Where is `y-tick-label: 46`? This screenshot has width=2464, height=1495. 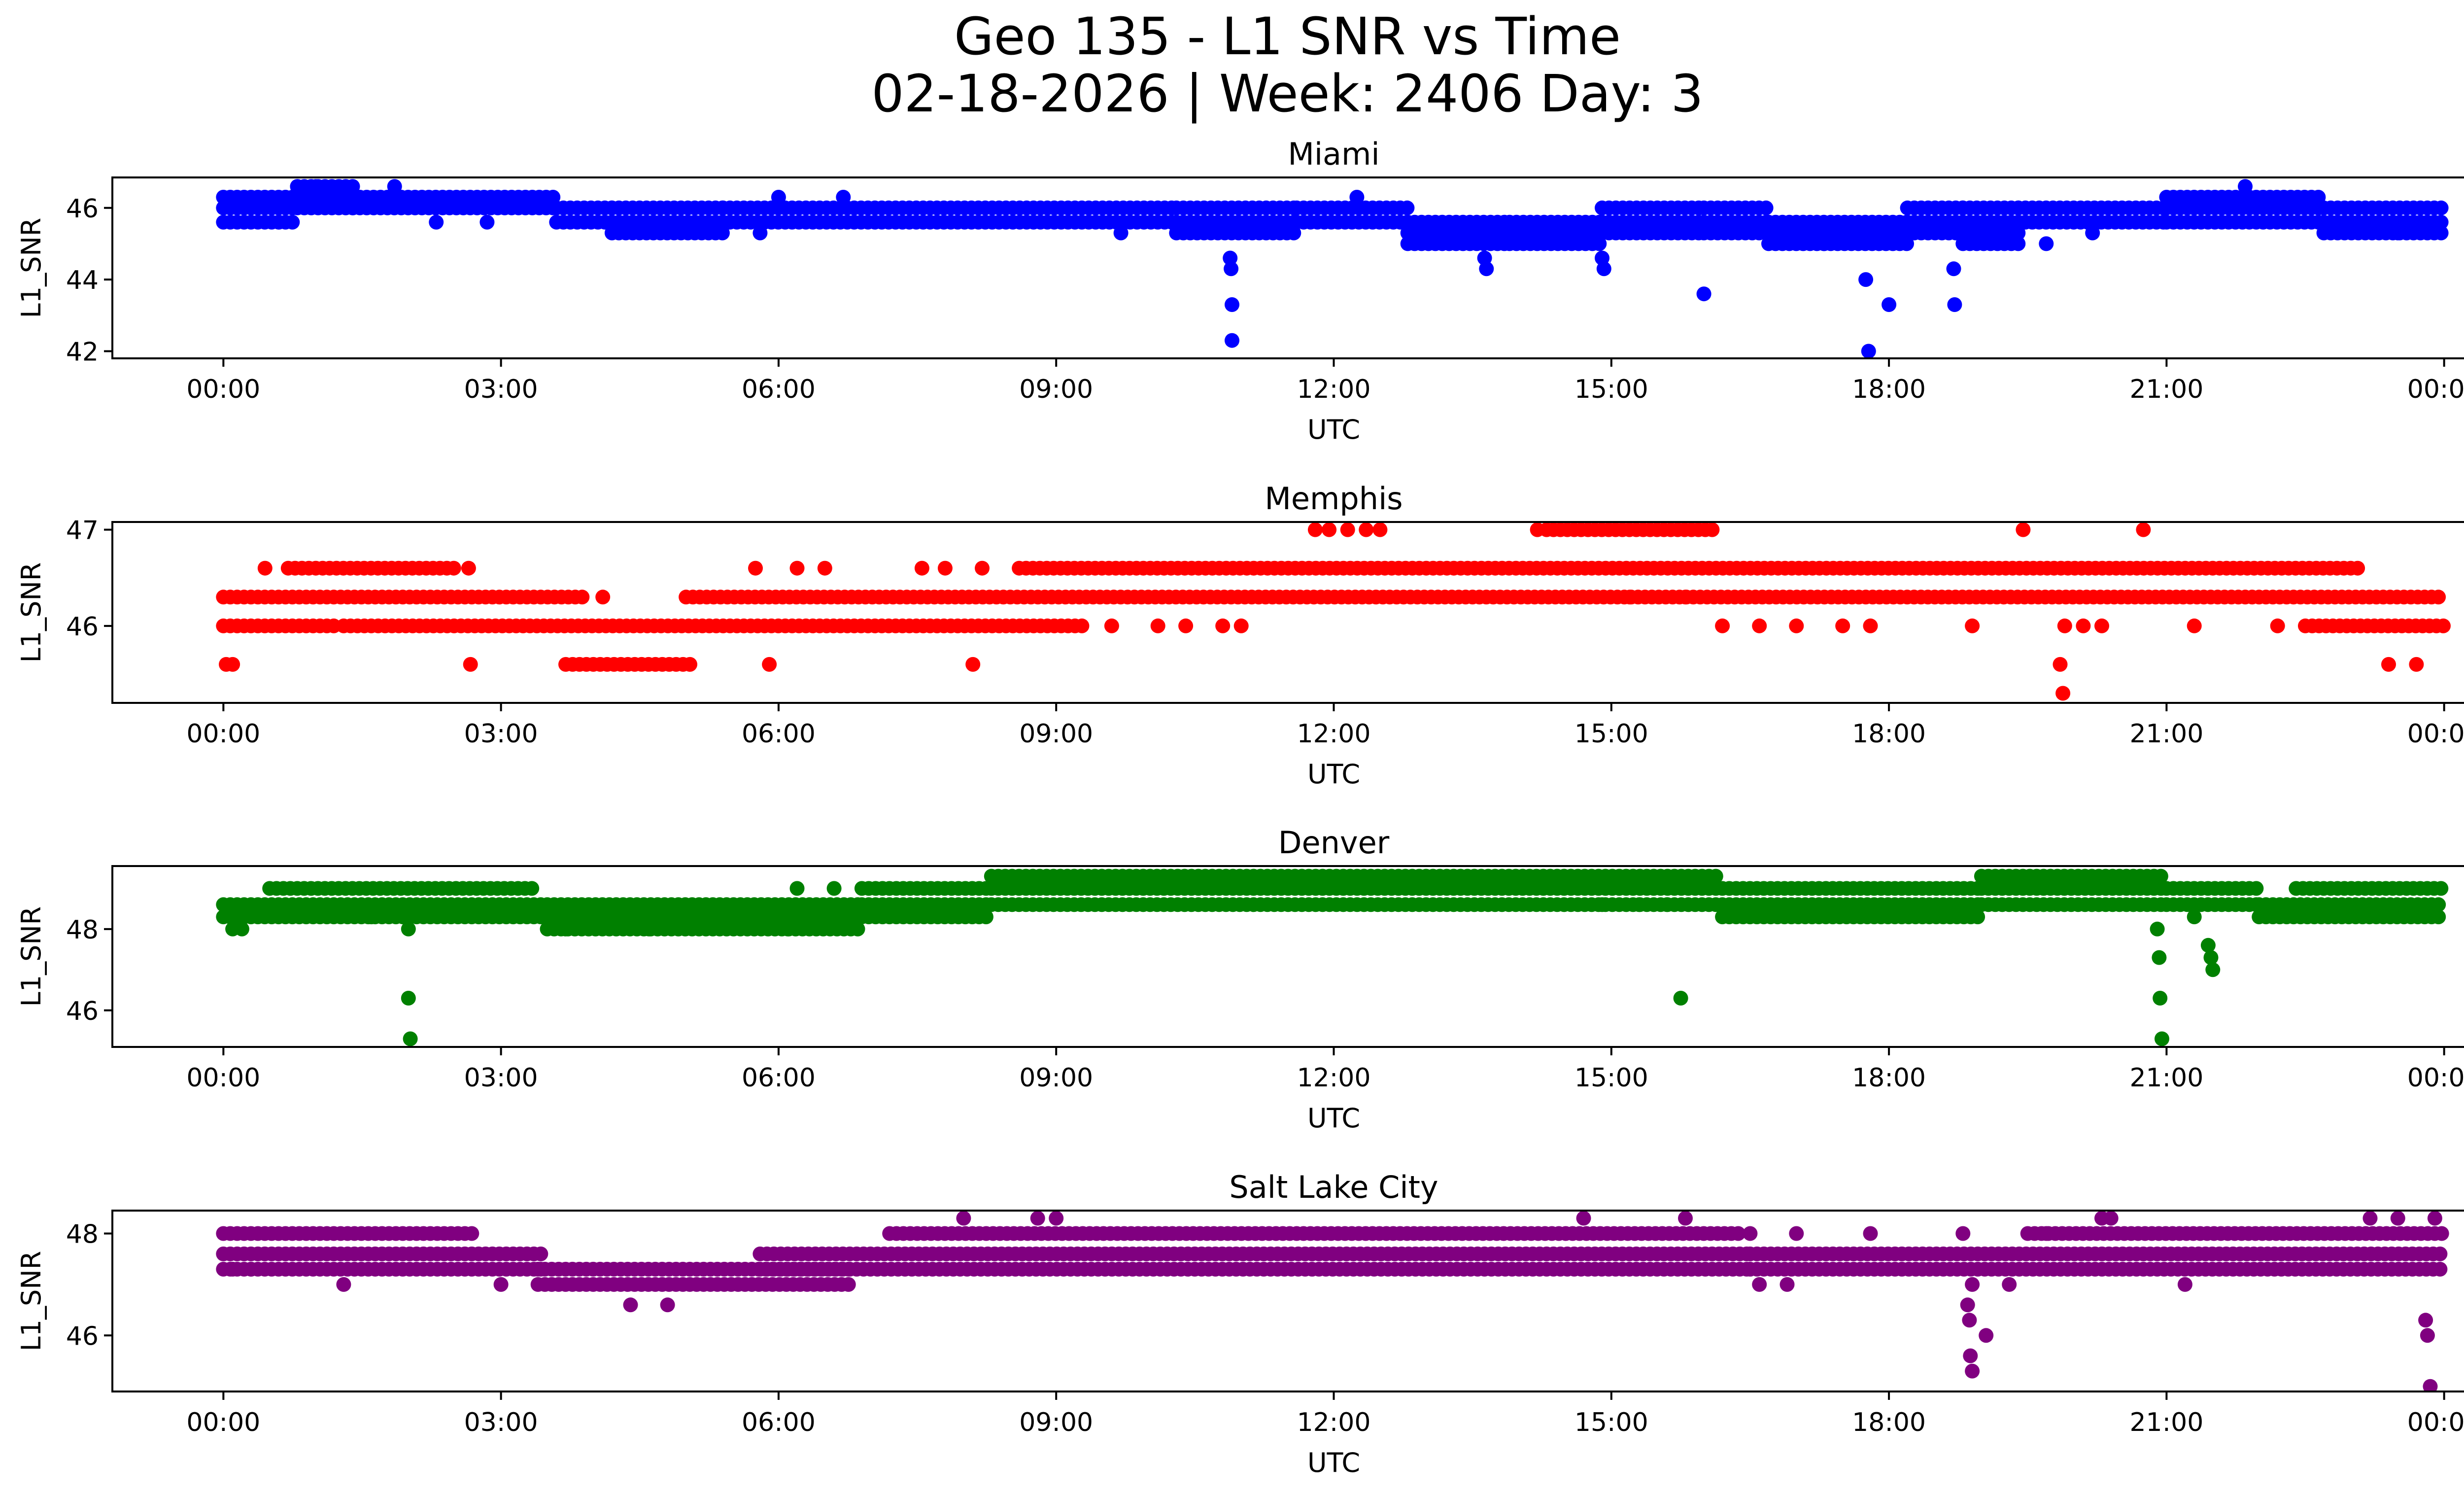 y-tick-label: 46 is located at coordinates (82, 209).